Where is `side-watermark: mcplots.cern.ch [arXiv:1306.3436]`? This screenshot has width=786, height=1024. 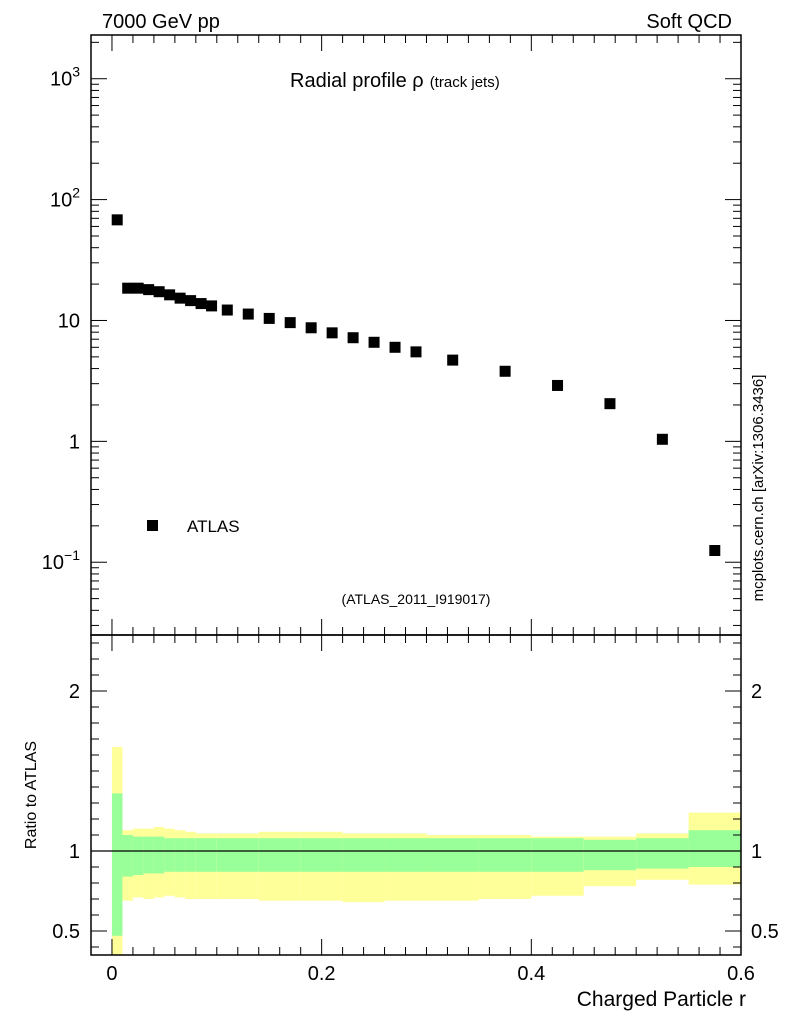
side-watermark: mcplots.cern.ch [arXiv:1306.3436] is located at coordinates (758, 488).